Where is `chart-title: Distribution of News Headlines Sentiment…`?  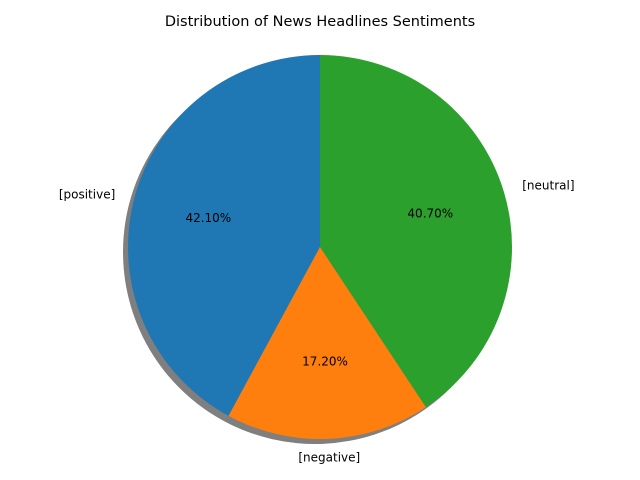 chart-title: Distribution of News Headlines Sentiment… is located at coordinates (320, 22).